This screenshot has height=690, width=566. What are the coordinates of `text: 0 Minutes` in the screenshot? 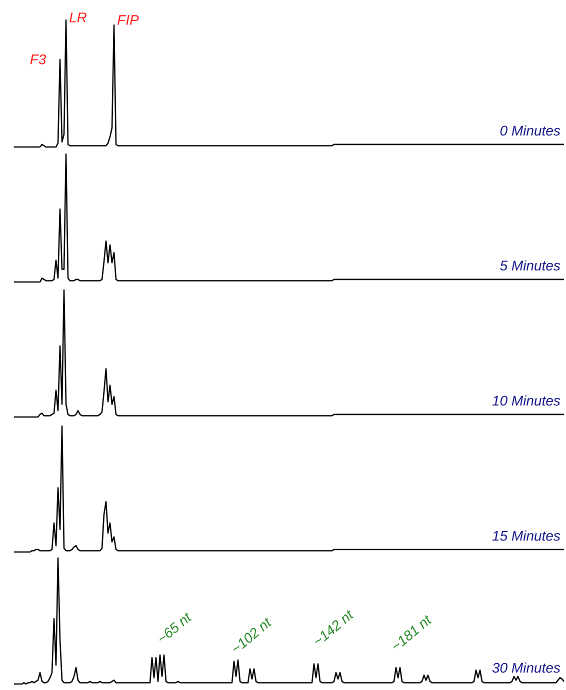 It's located at (530, 130).